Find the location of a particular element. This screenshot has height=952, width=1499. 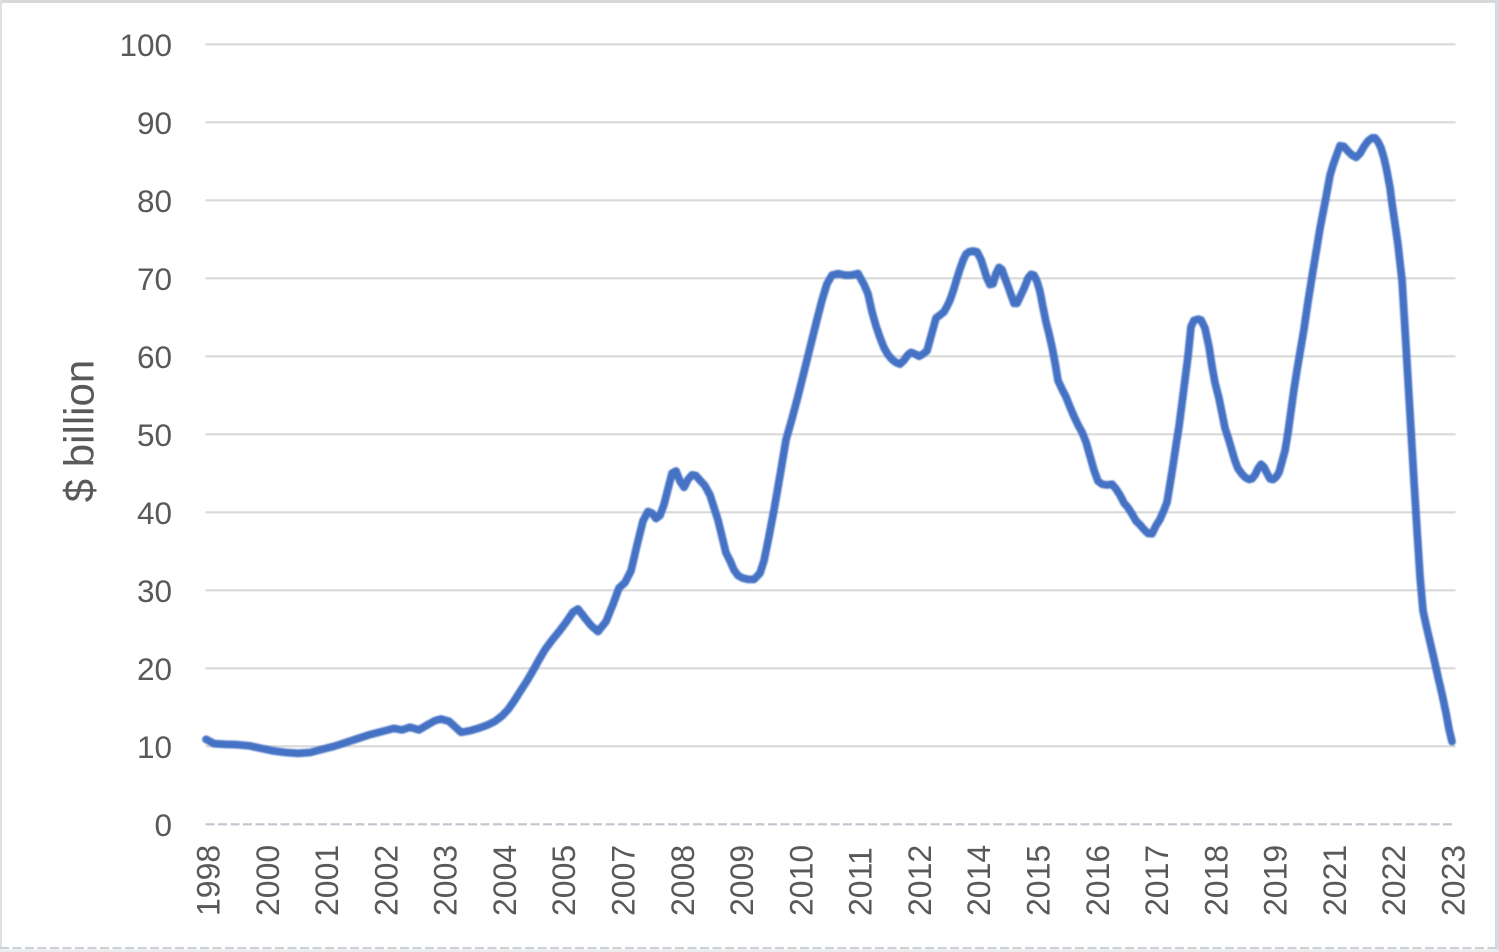

svg-text: 2023 is located at coordinates (1454, 880).